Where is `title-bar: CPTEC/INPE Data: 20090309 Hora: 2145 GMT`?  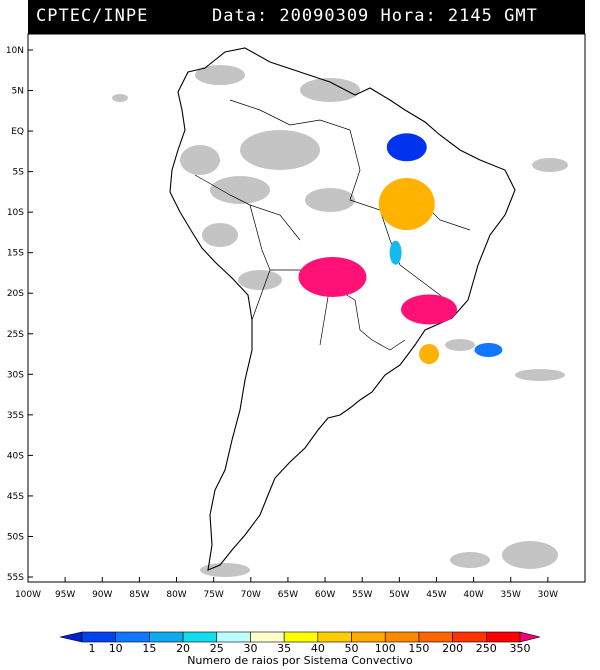 title-bar: CPTEC/INPE Data: 20090309 Hora: 2145 GMT is located at coordinates (306, 17).